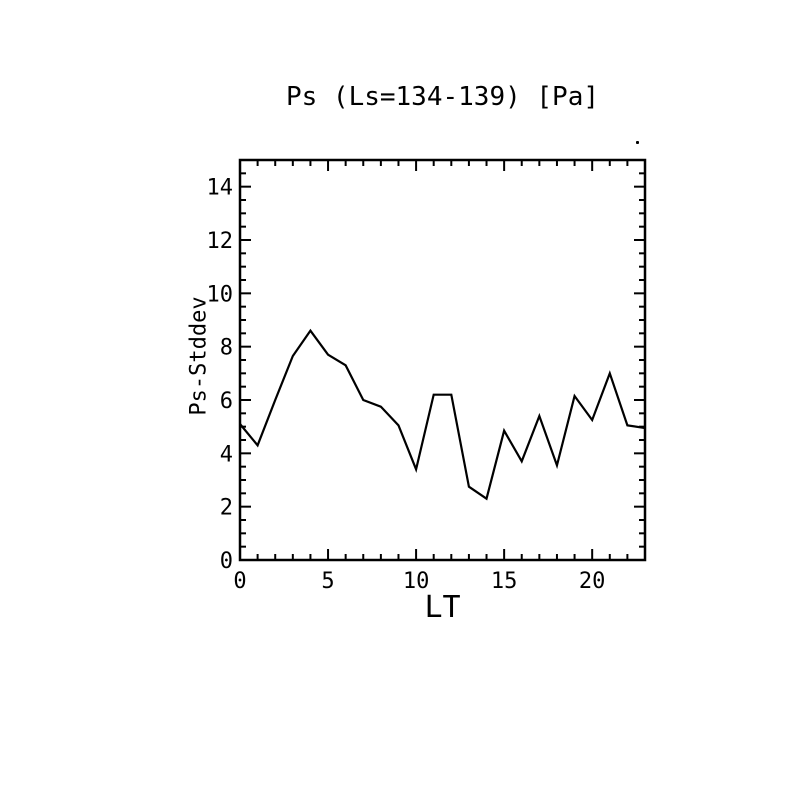 This screenshot has width=804, height=804. Describe the element at coordinates (226, 561) in the screenshot. I see `y-tick-label: 0` at that location.